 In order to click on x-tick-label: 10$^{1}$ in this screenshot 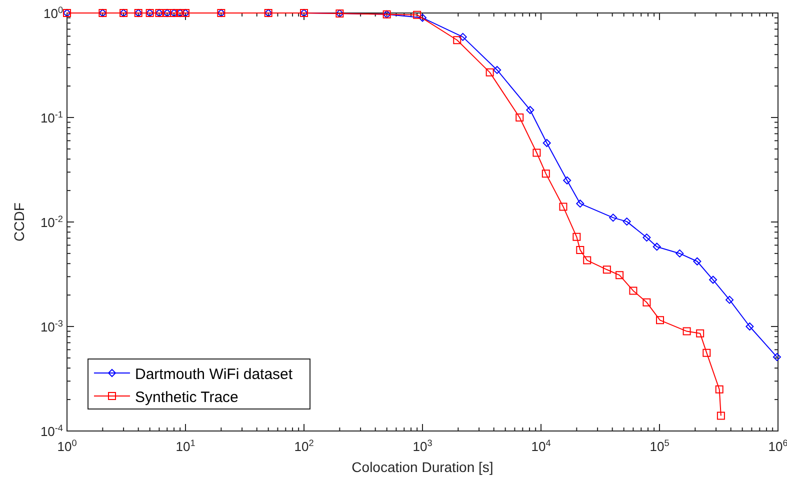, I will do `click(186, 446)`.